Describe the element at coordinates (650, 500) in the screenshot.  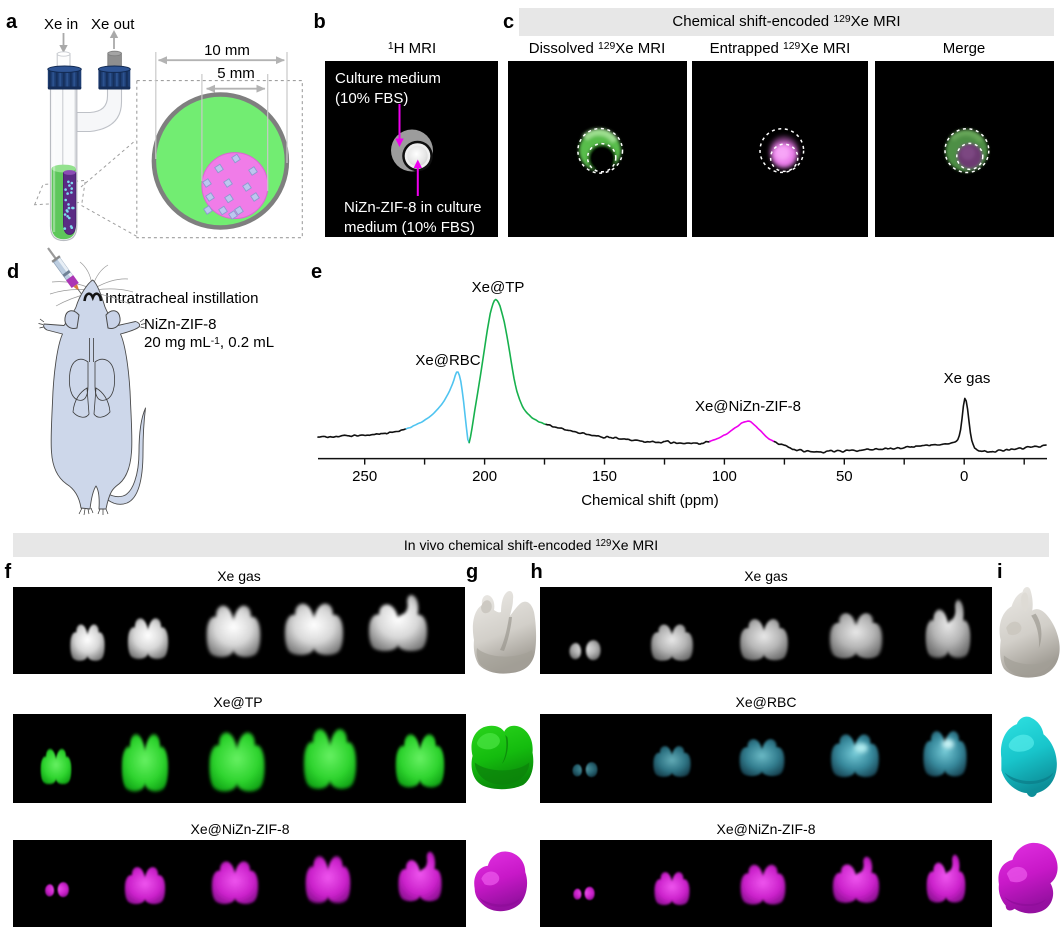
I see `svg-text: Chemical shift (ppm)` at that location.